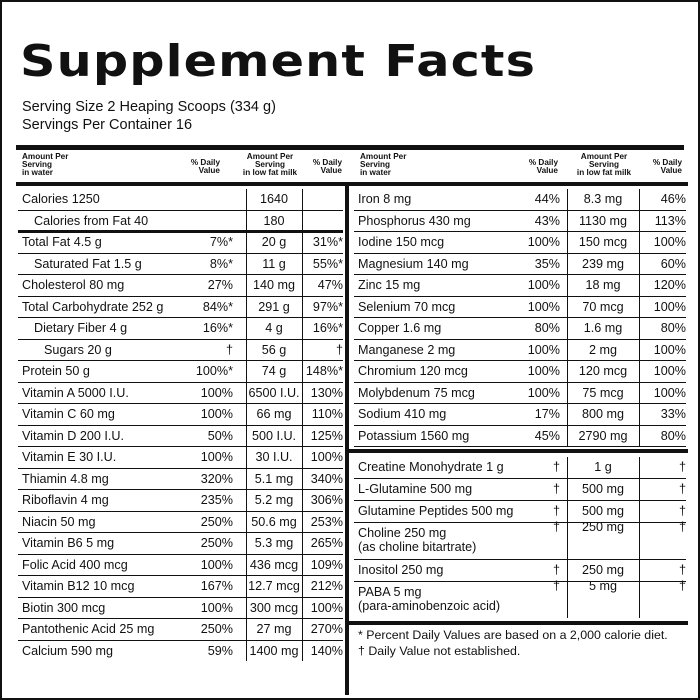  What do you see at coordinates (180, 243) in the screenshot?
I see `table-row: Total Fat 4.5 g 7%* 20 g 31%*` at bounding box center [180, 243].